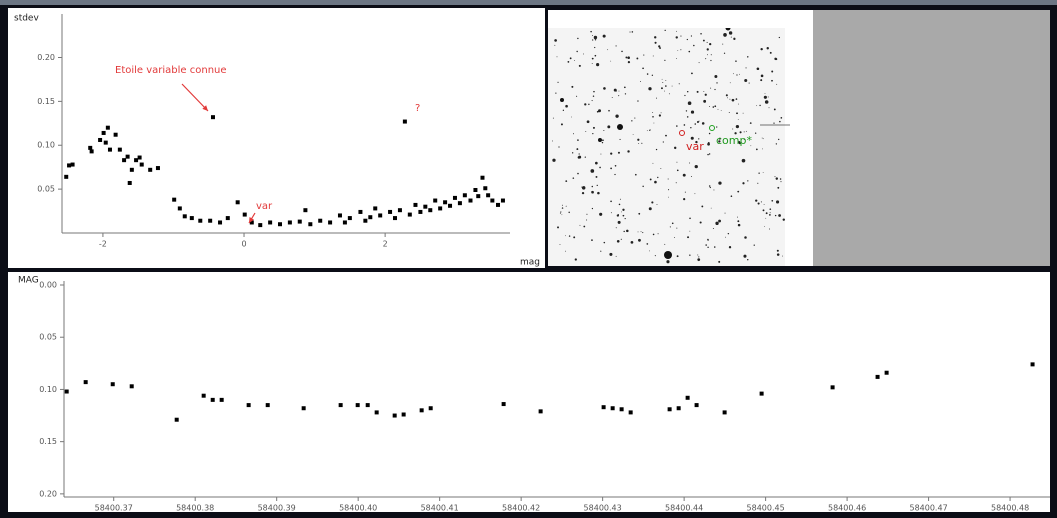 This screenshot has height=518, width=1057. Describe the element at coordinates (243, 244) in the screenshot. I see `x-tick-label: 0` at that location.